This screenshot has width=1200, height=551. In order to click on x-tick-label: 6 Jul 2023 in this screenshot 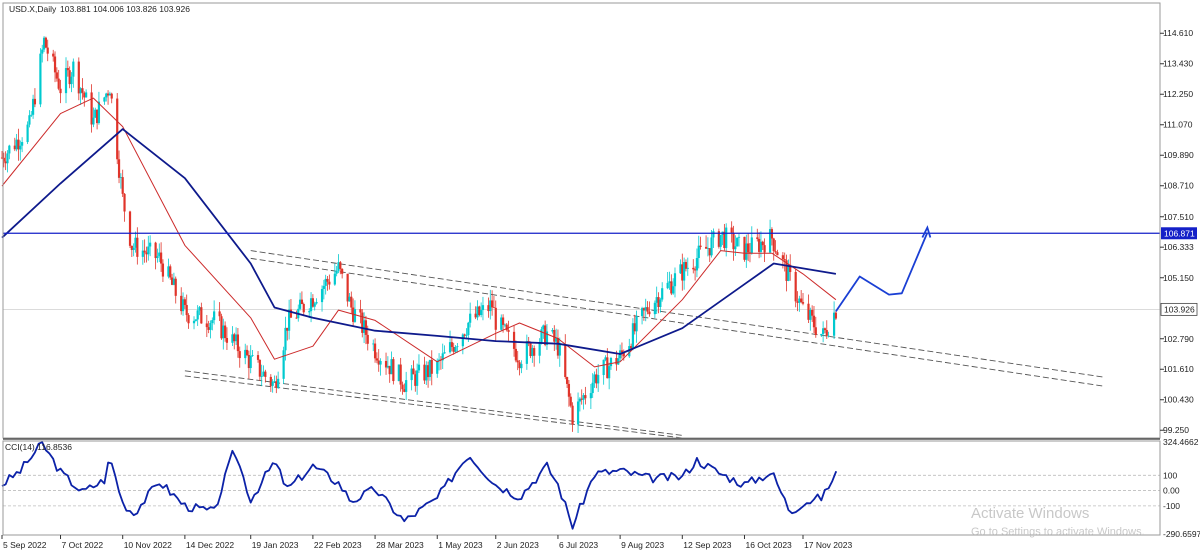, I will do `click(578, 545)`.